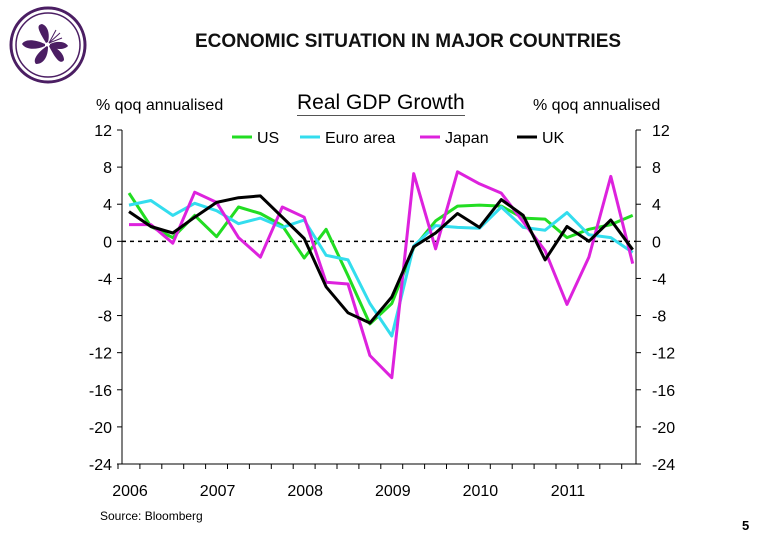 The width and height of the screenshot is (768, 540). Describe the element at coordinates (268, 138) in the screenshot. I see `legend-label: US` at that location.